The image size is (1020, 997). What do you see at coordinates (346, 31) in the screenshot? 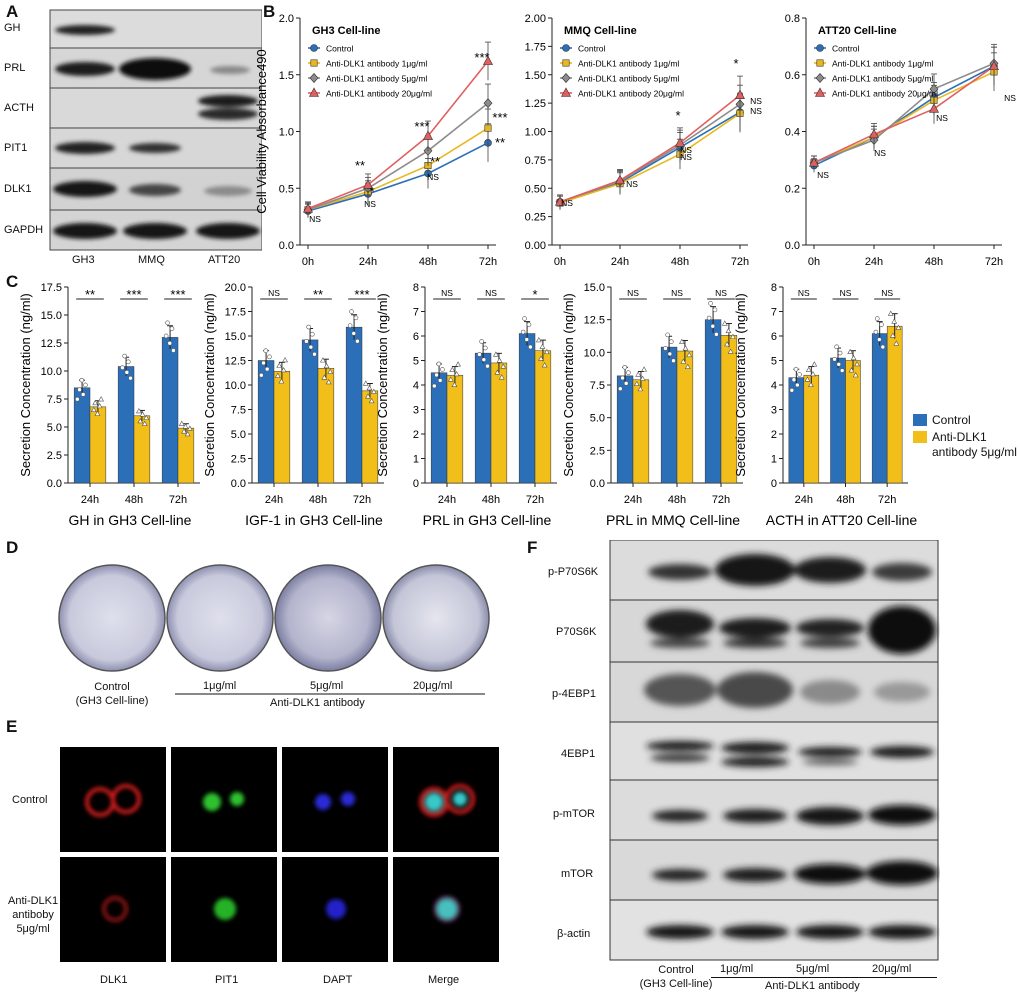
I see `chart-title: GH3 Cell-line` at bounding box center [346, 31].